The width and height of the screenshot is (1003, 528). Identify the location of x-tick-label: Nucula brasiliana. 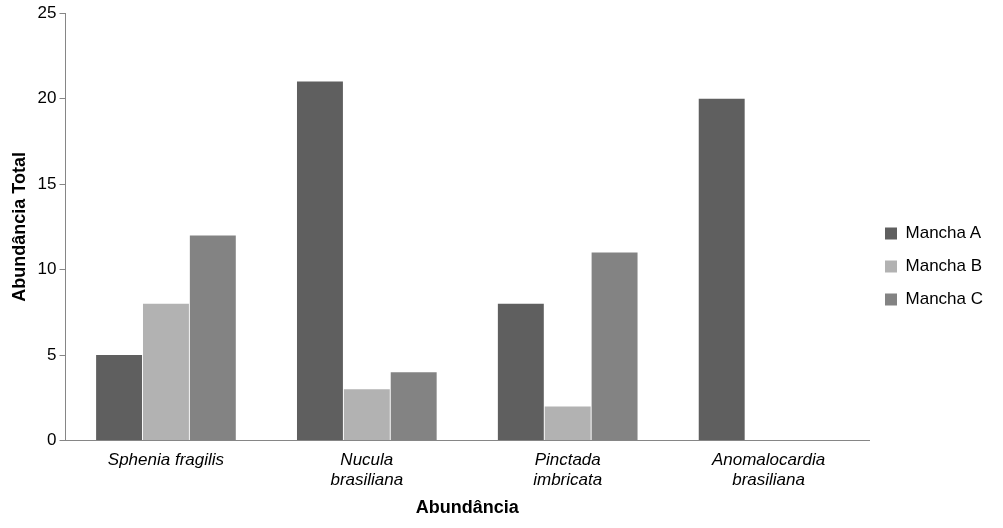
(367, 469).